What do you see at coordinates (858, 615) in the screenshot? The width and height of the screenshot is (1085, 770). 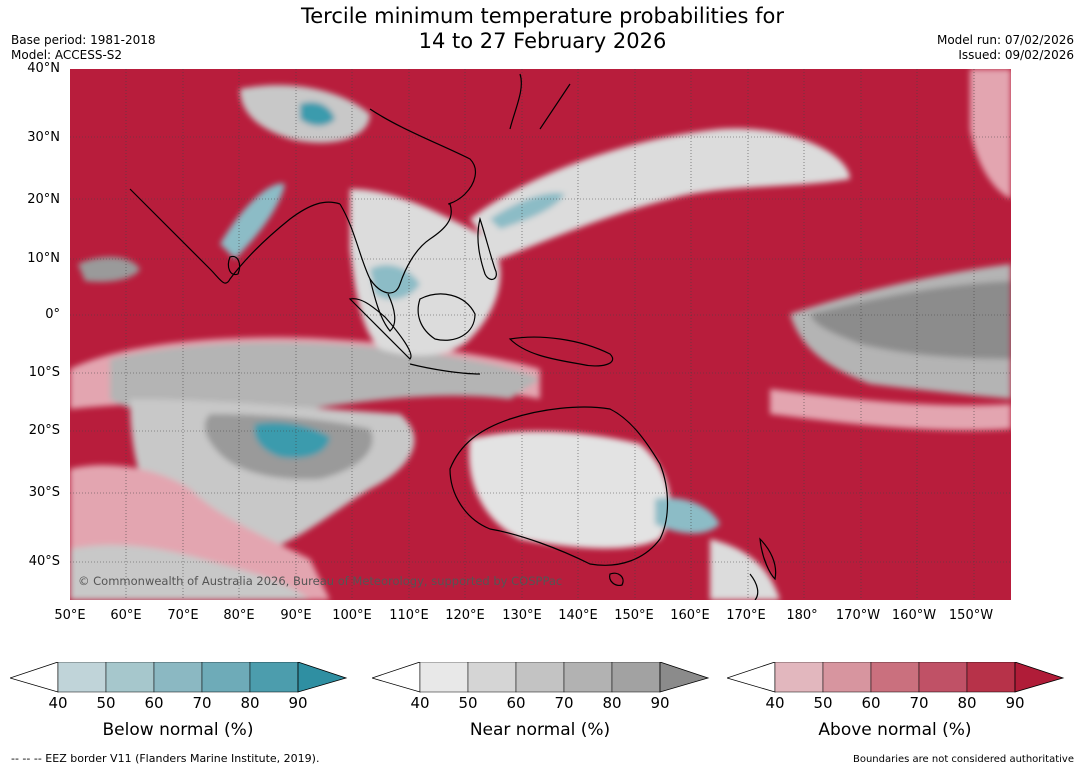 I see `lon-label-170w: 170°W` at bounding box center [858, 615].